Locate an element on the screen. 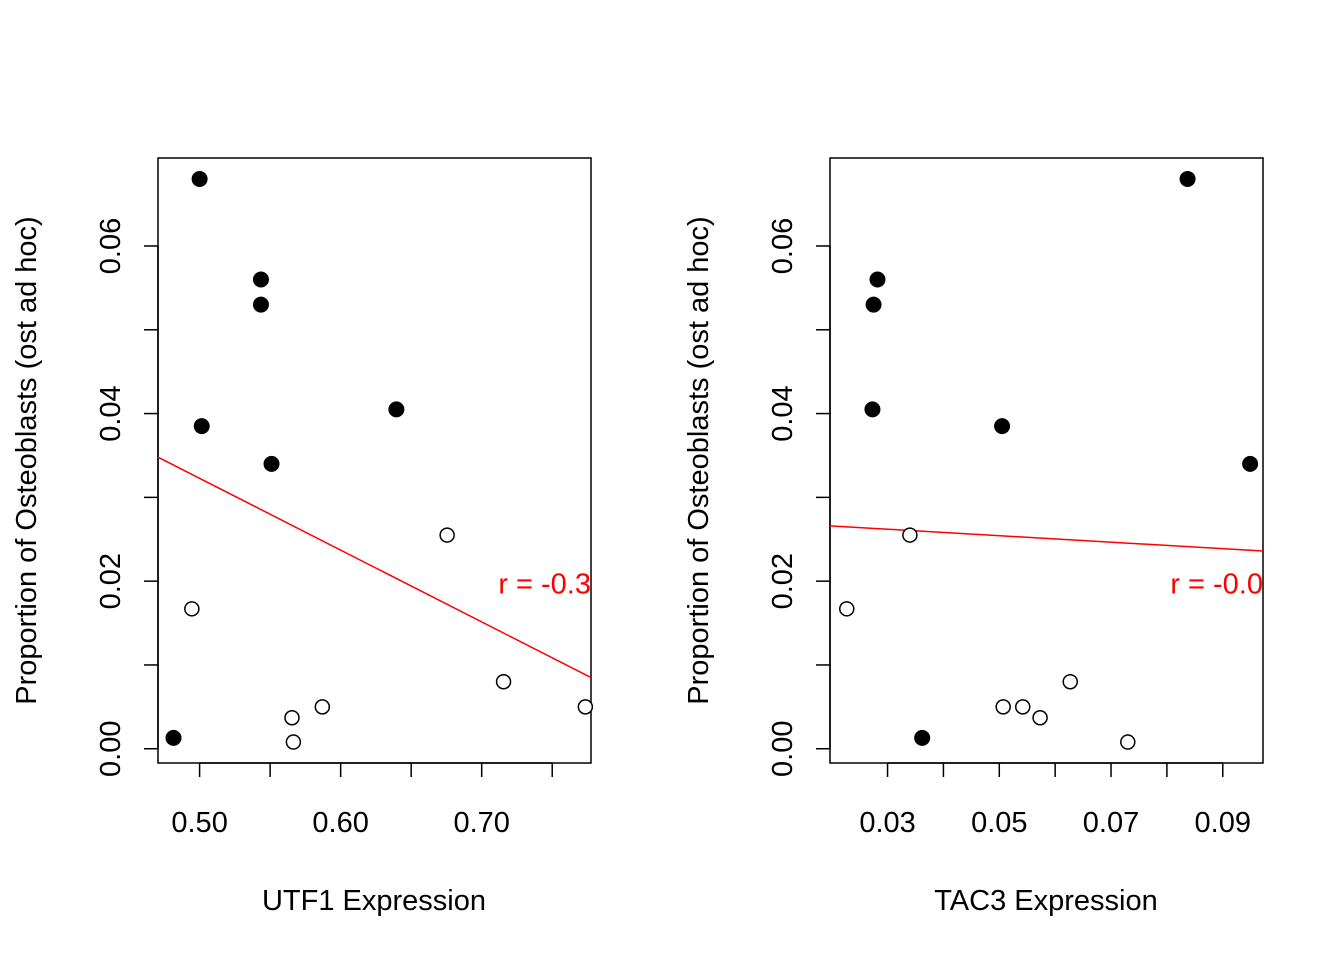  x-tick-label: 0.50 is located at coordinates (199, 823).